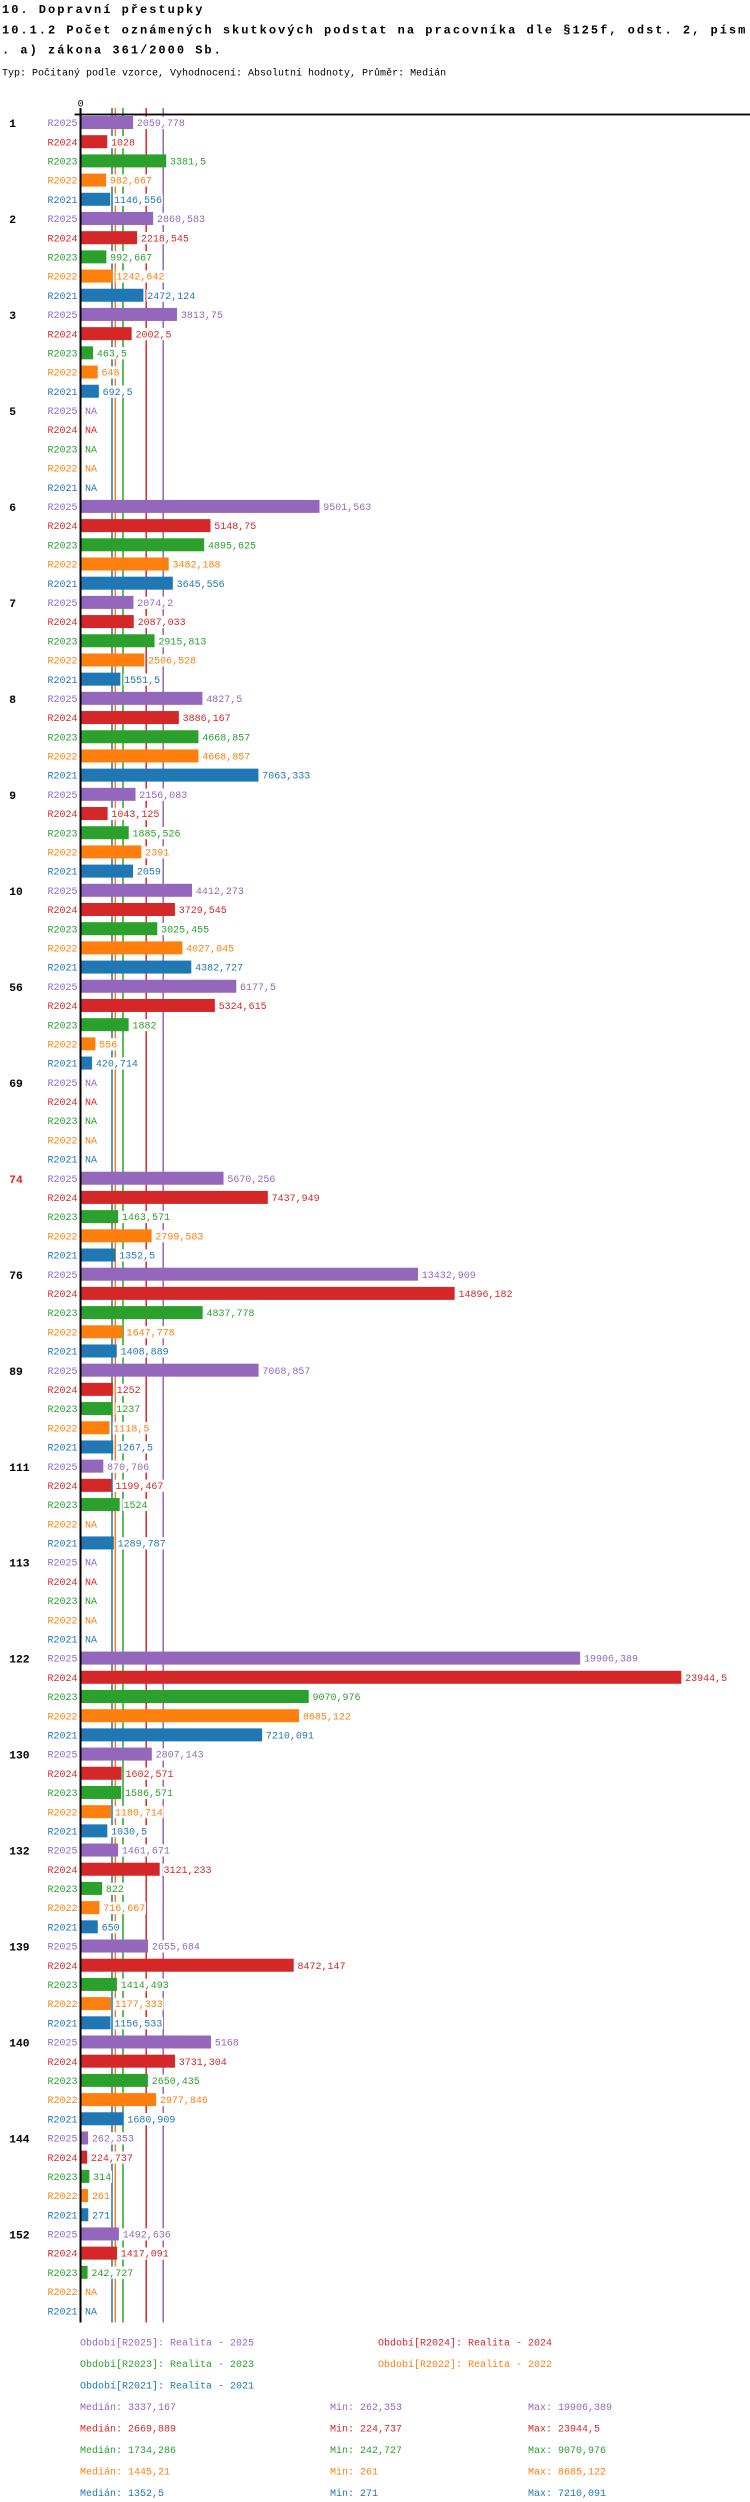 The image size is (750, 2502). Describe the element at coordinates (12, 701) in the screenshot. I see `svg-text: 8` at that location.